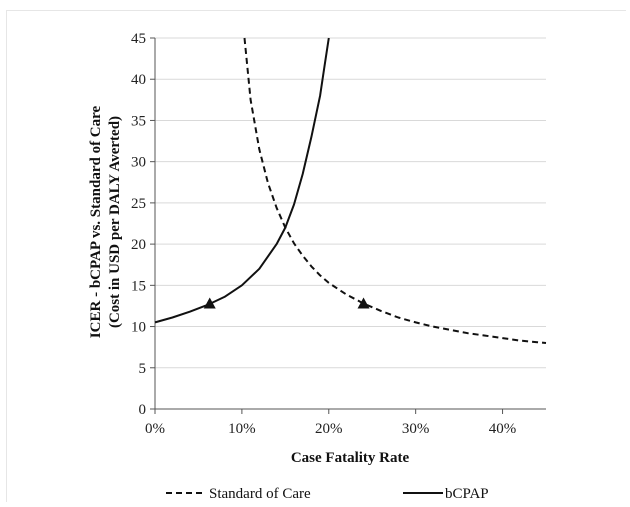 The image size is (630, 507). Describe the element at coordinates (350, 458) in the screenshot. I see `x-axis-title: Case Fatality Rate` at that location.